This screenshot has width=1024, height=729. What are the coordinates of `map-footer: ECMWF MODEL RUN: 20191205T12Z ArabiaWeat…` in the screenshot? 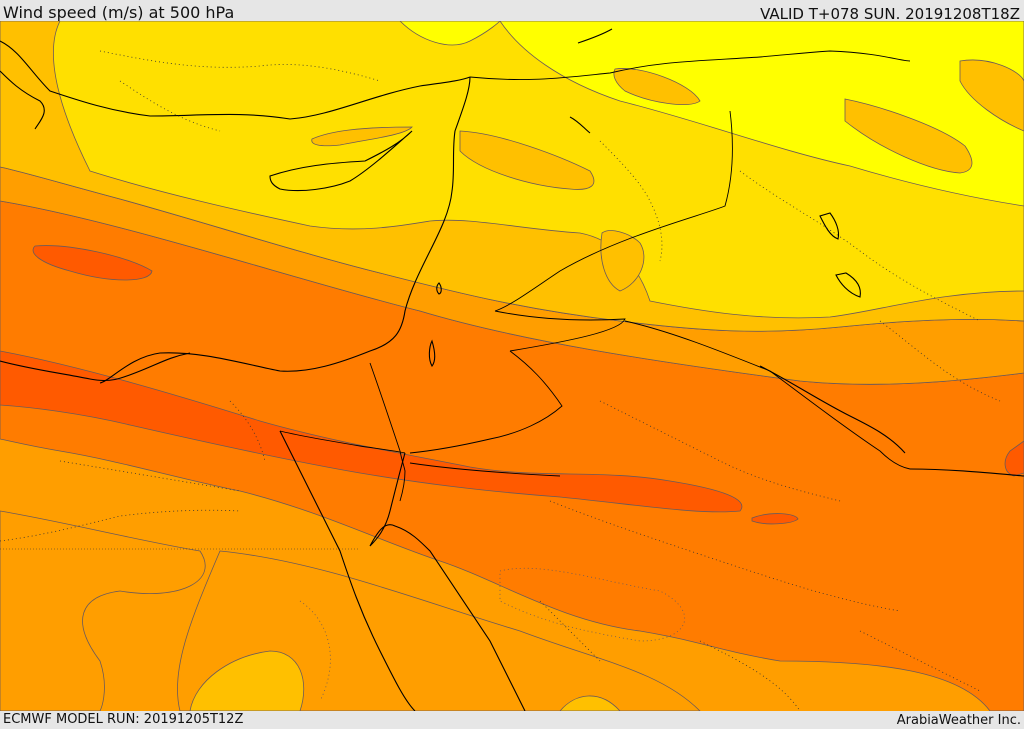 It's located at (512, 720).